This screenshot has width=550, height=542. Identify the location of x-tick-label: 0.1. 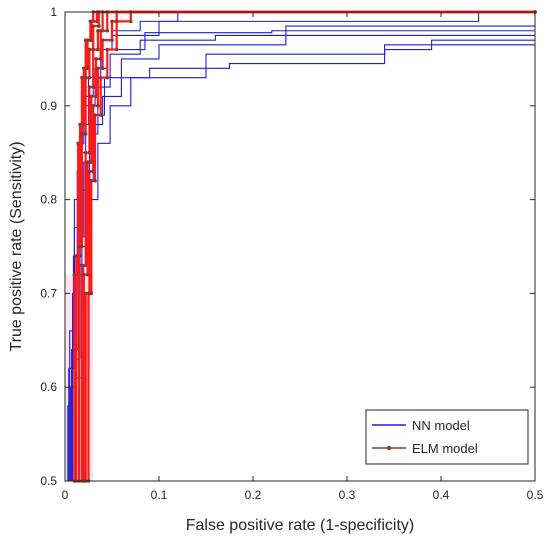
(159, 495).